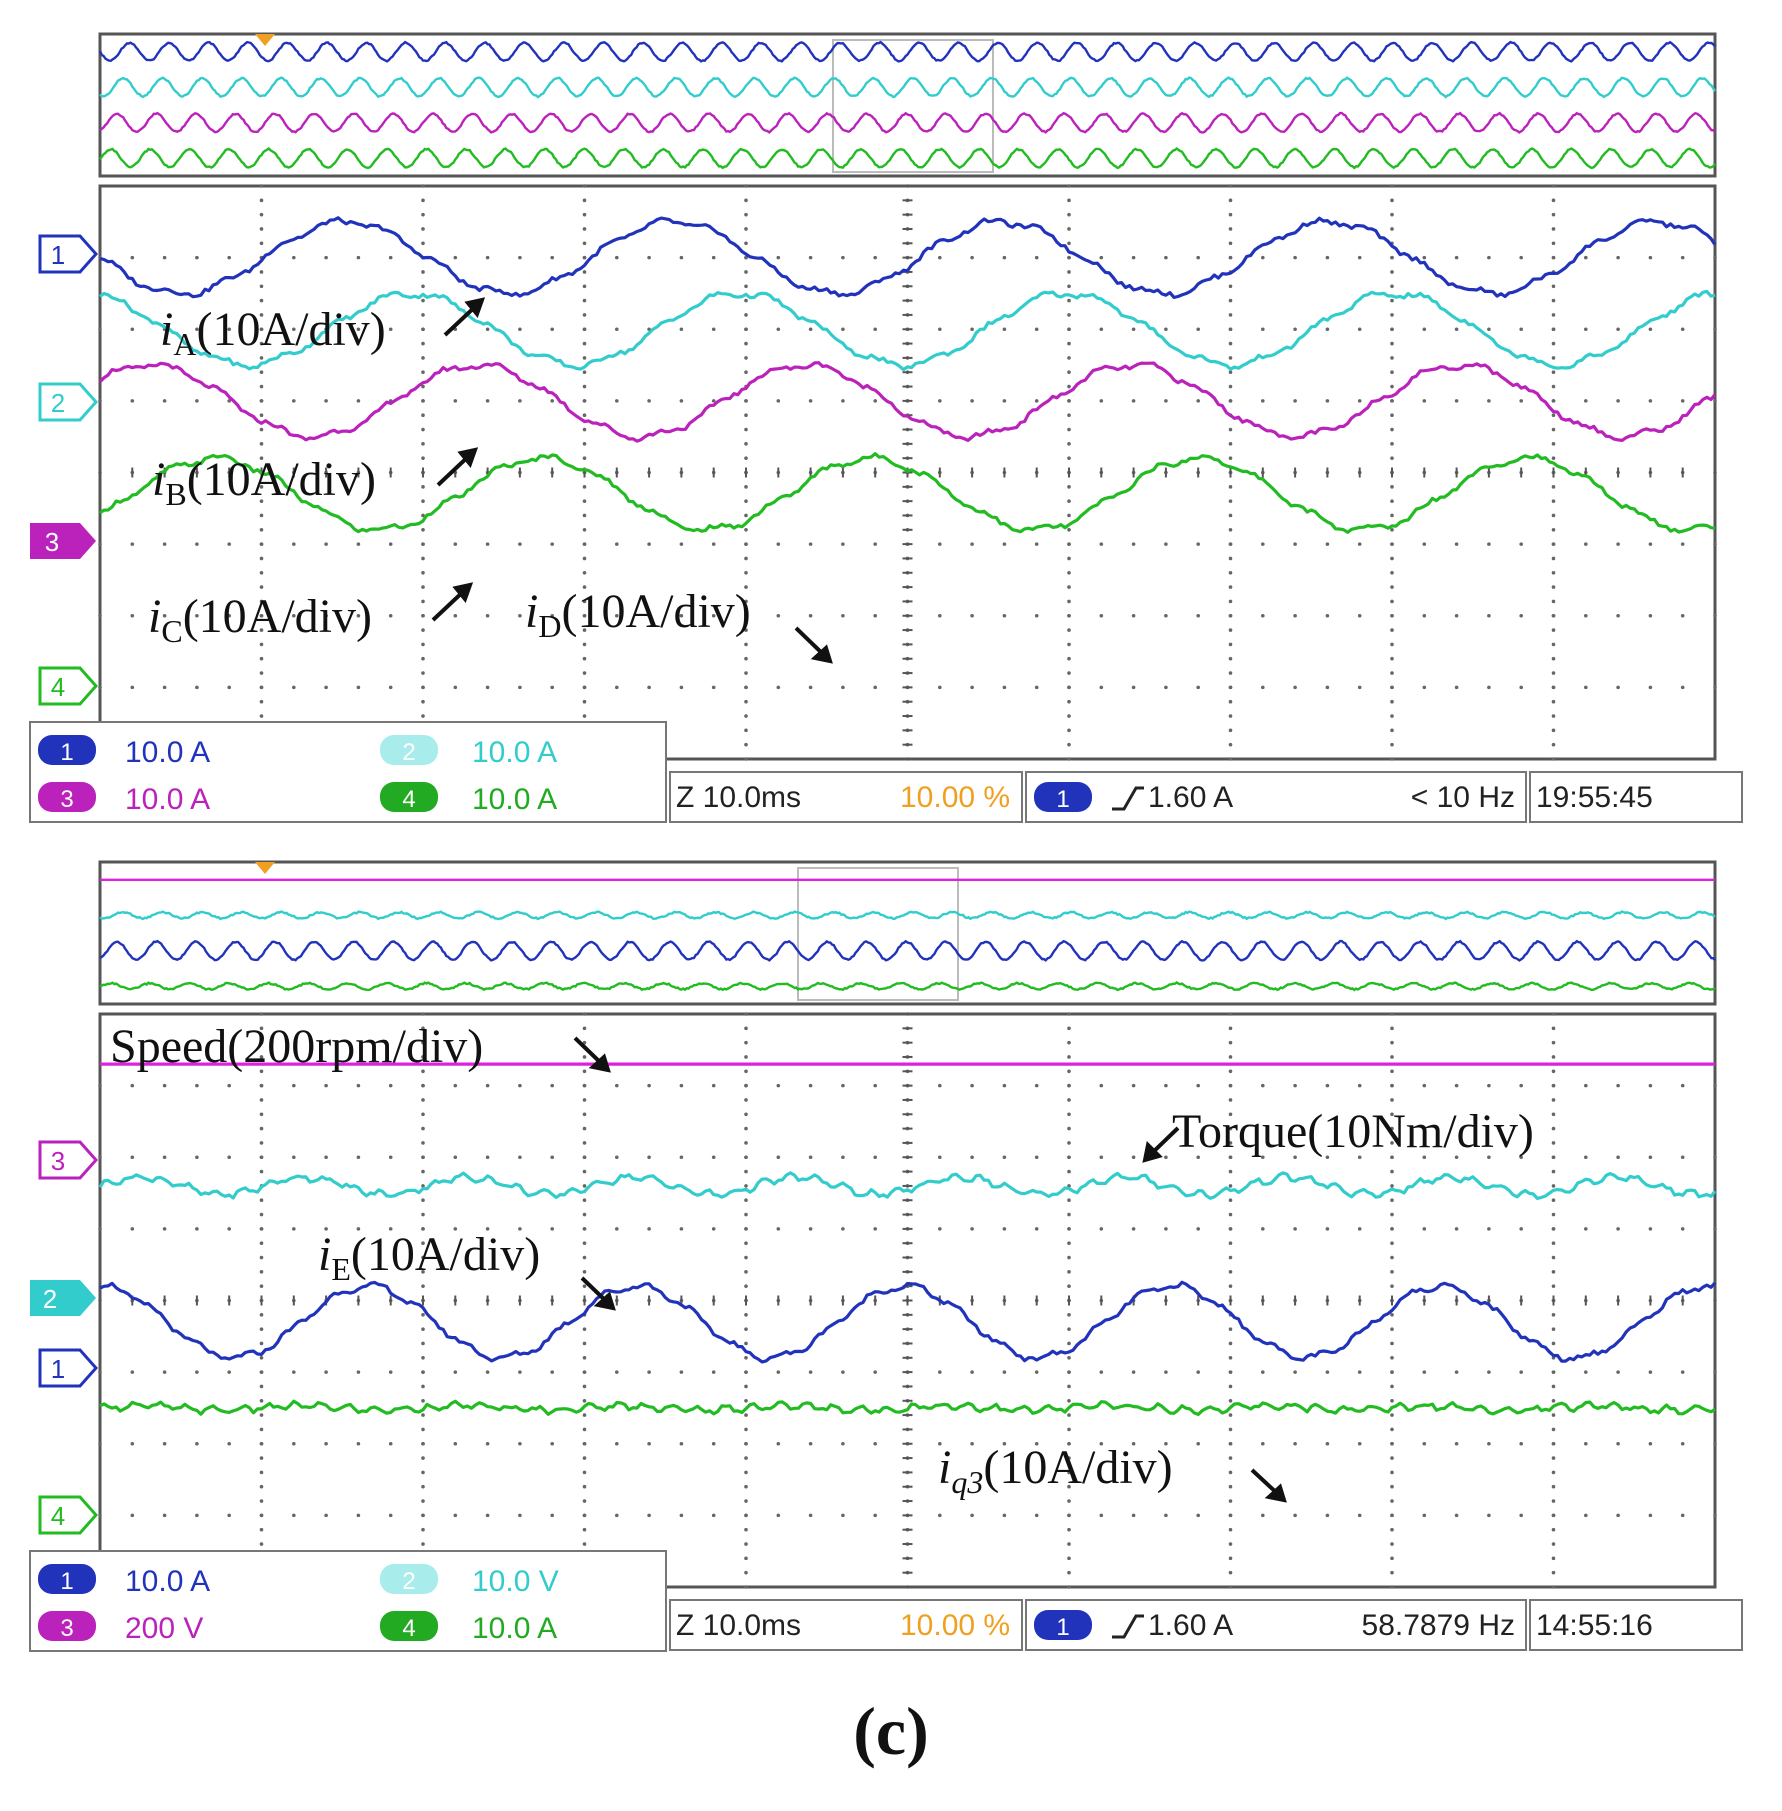 The image size is (1782, 1811). What do you see at coordinates (738, 797) in the screenshot?
I see `timebase-1: Z 10.0ms` at bounding box center [738, 797].